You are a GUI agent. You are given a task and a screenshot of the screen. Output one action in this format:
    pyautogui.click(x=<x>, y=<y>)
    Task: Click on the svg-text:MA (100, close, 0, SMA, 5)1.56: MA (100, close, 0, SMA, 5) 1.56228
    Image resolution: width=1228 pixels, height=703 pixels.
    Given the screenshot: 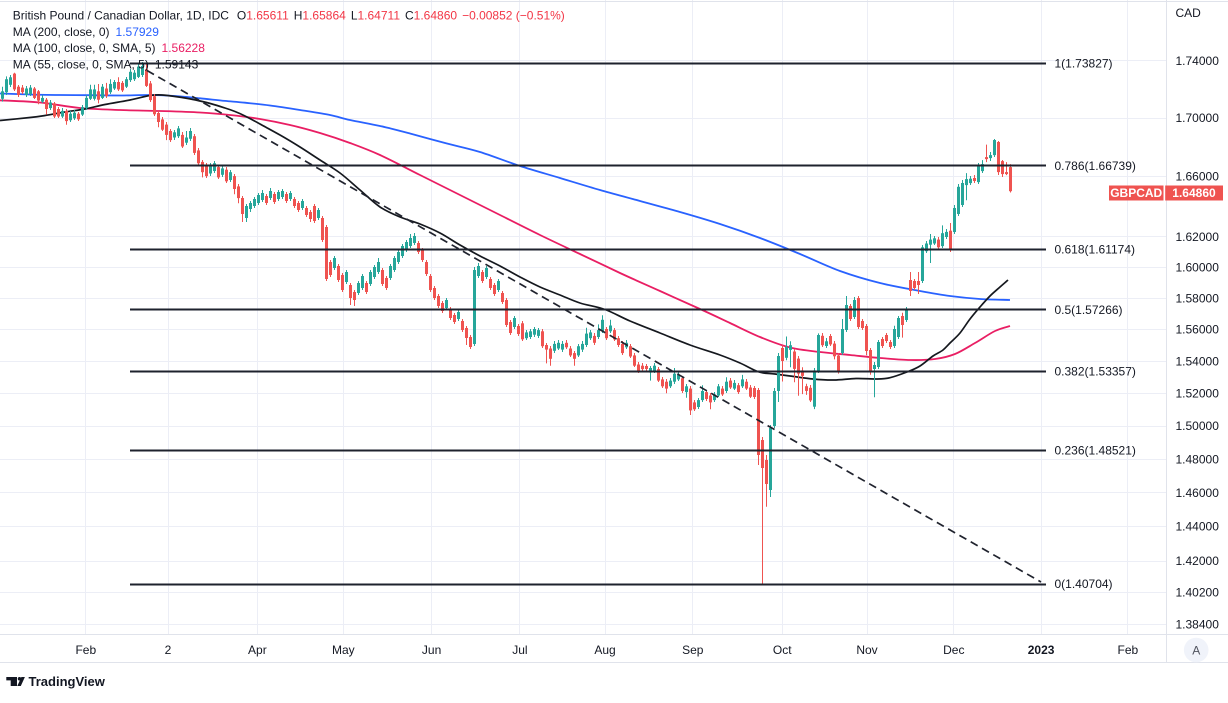 What is the action you would take?
    pyautogui.click(x=109, y=48)
    